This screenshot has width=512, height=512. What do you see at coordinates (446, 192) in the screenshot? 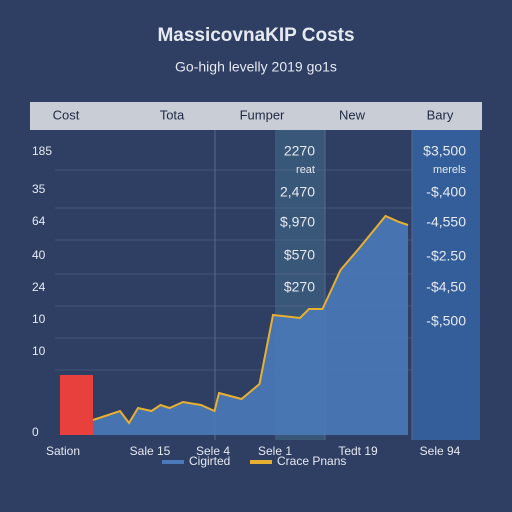
I see `note: -$,400` at bounding box center [446, 192].